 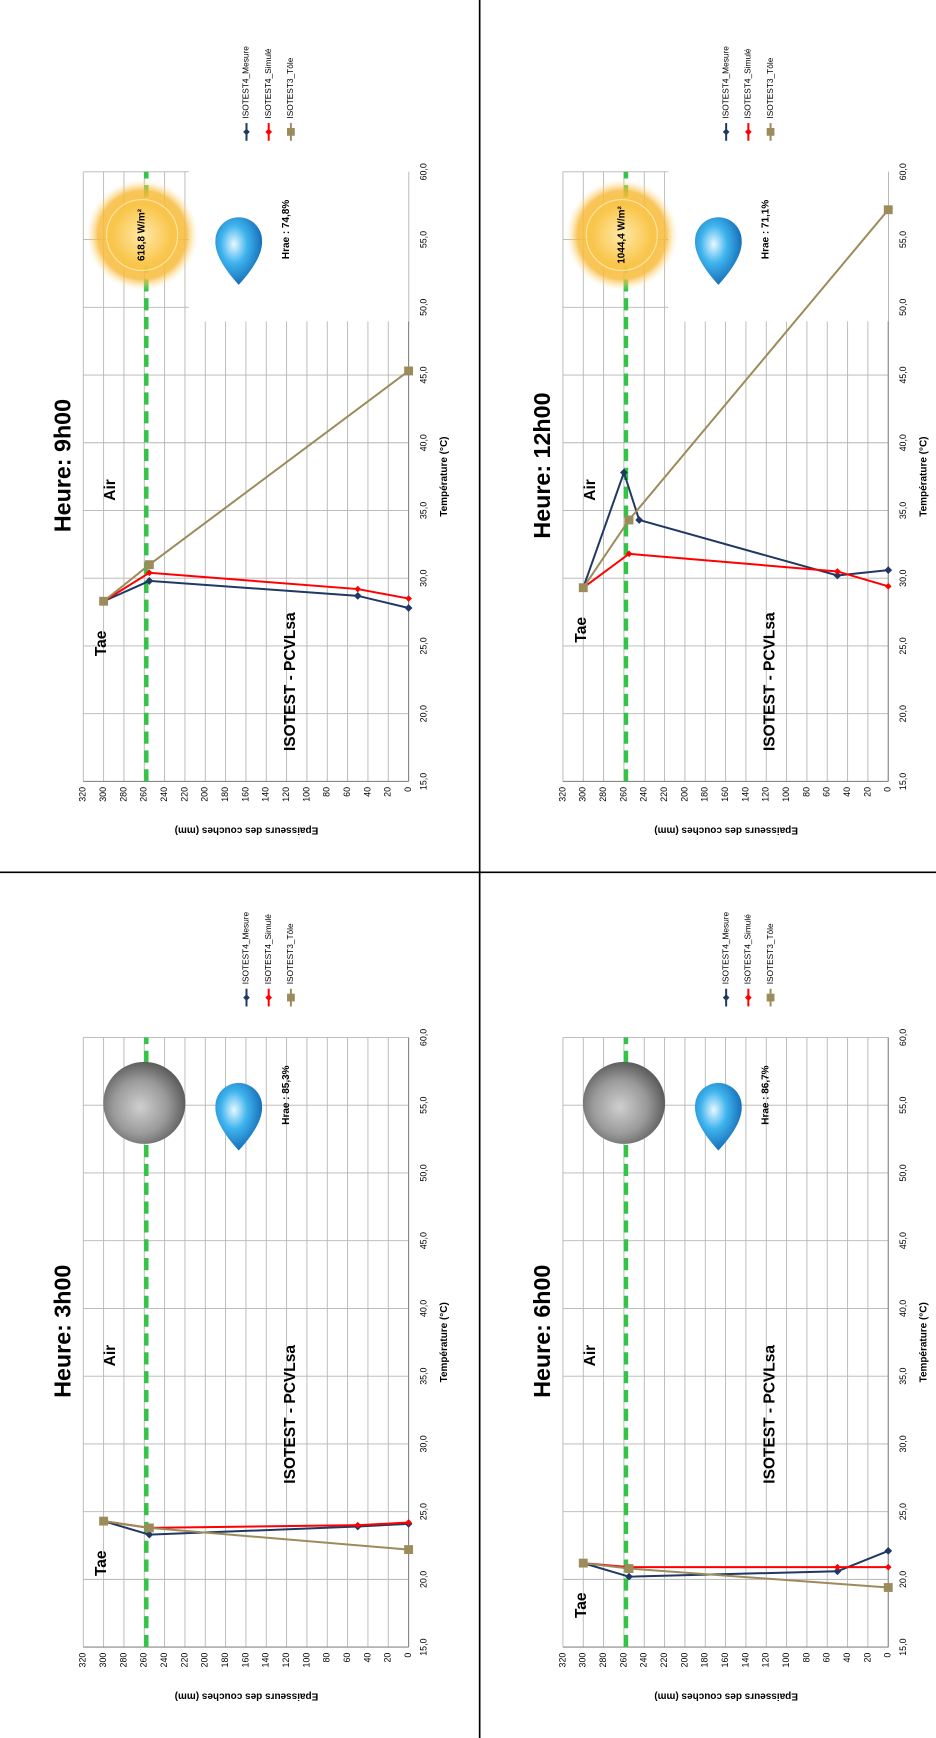 I want to click on humidity-label: Hrae : 85,3%, so click(x=286, y=1094).